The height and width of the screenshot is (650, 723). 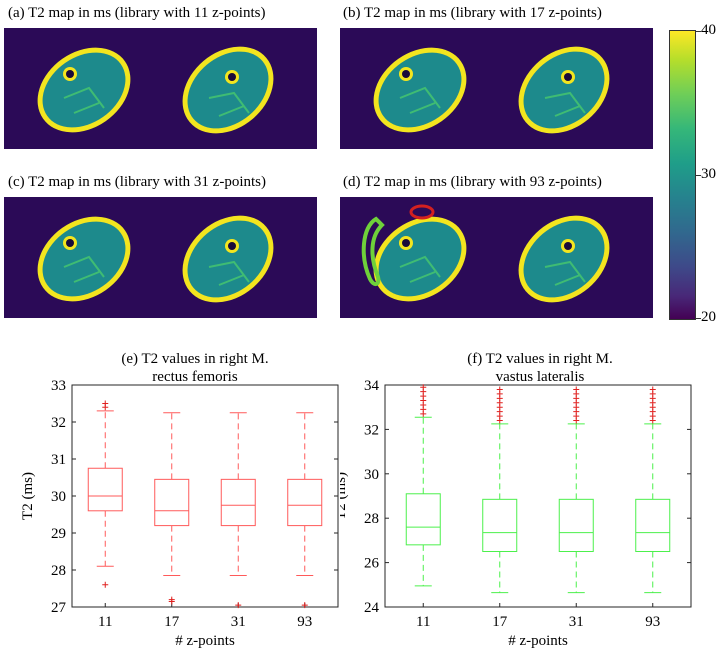 What do you see at coordinates (58, 460) in the screenshot?
I see `y-tick-label: 31` at bounding box center [58, 460].